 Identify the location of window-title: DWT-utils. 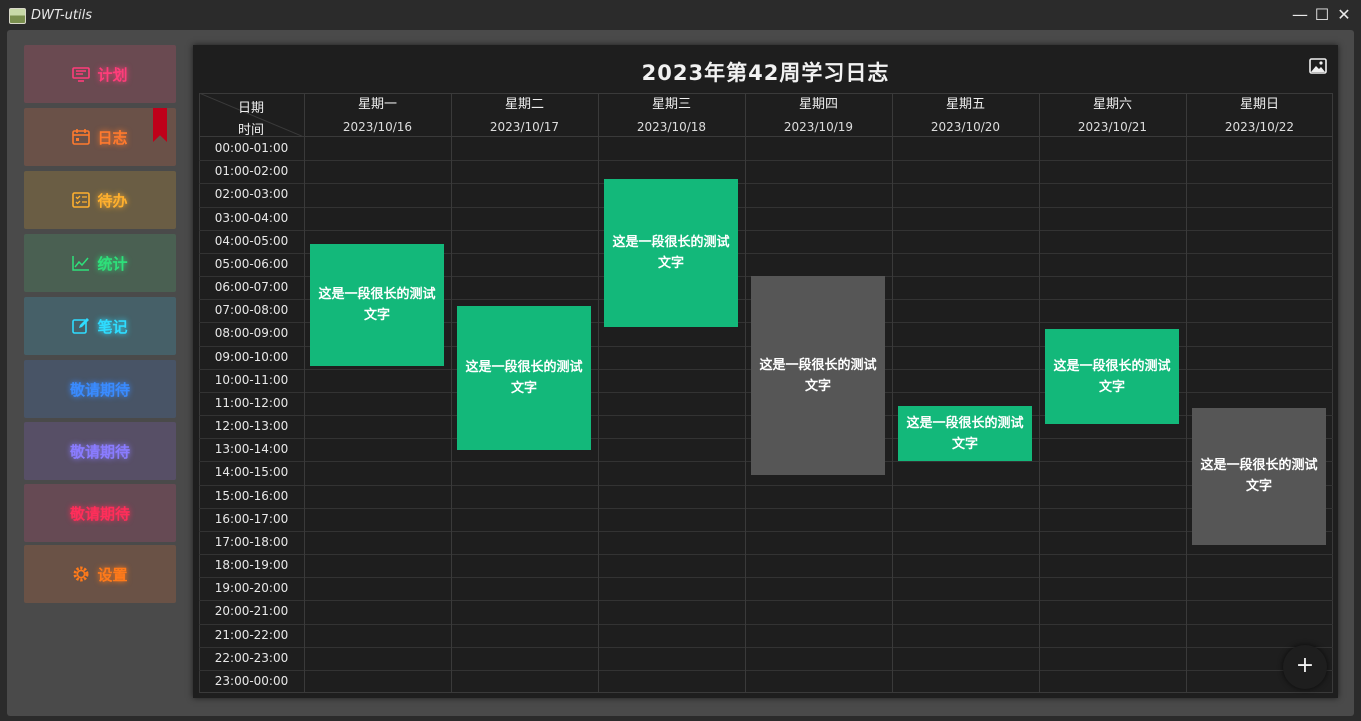
(61, 15).